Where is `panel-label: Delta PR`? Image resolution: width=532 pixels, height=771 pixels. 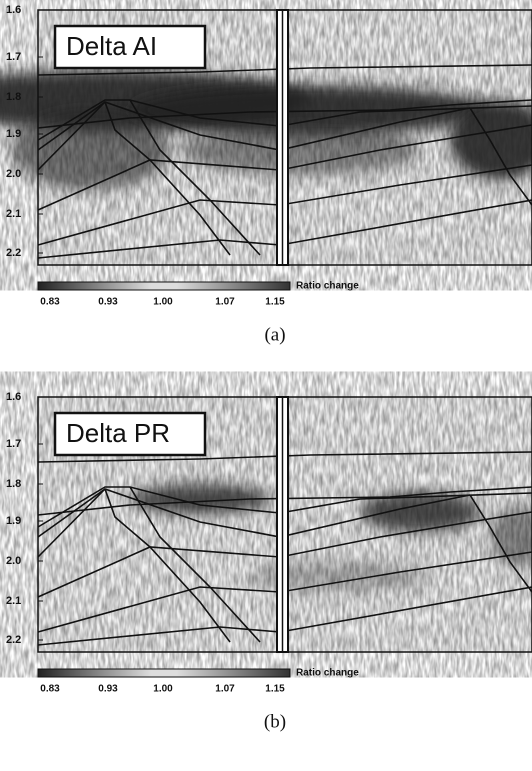
panel-label: Delta PR is located at coordinates (118, 433).